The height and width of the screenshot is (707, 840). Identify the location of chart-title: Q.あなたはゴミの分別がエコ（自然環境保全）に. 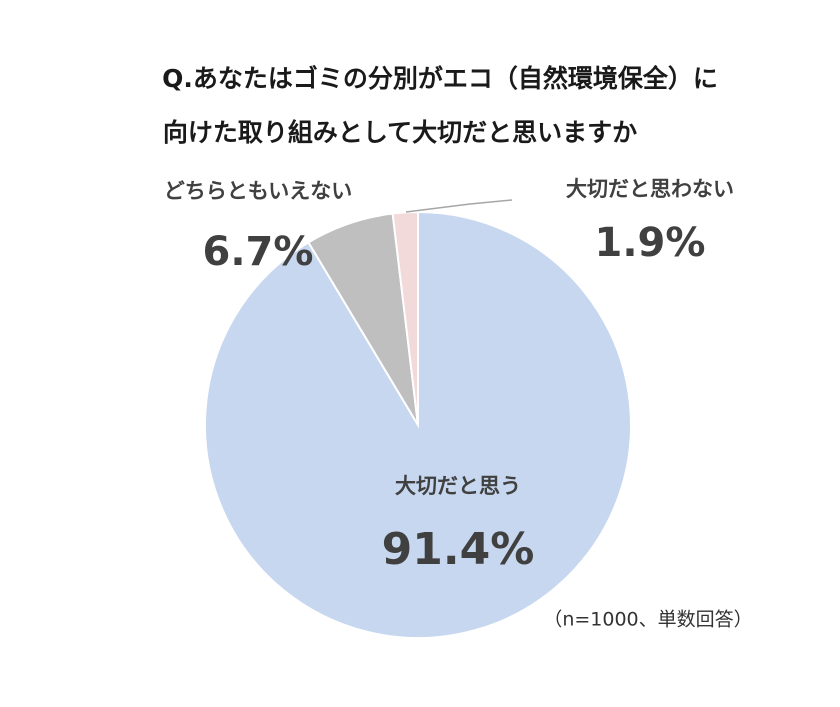
(440, 78).